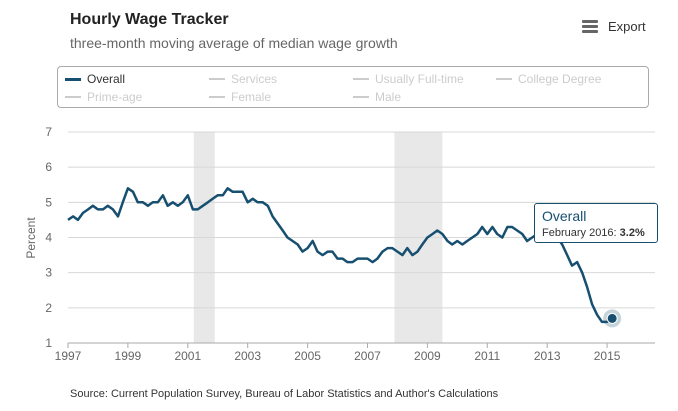 This screenshot has height=411, width=678. I want to click on x-tick-label: 2007, so click(367, 356).